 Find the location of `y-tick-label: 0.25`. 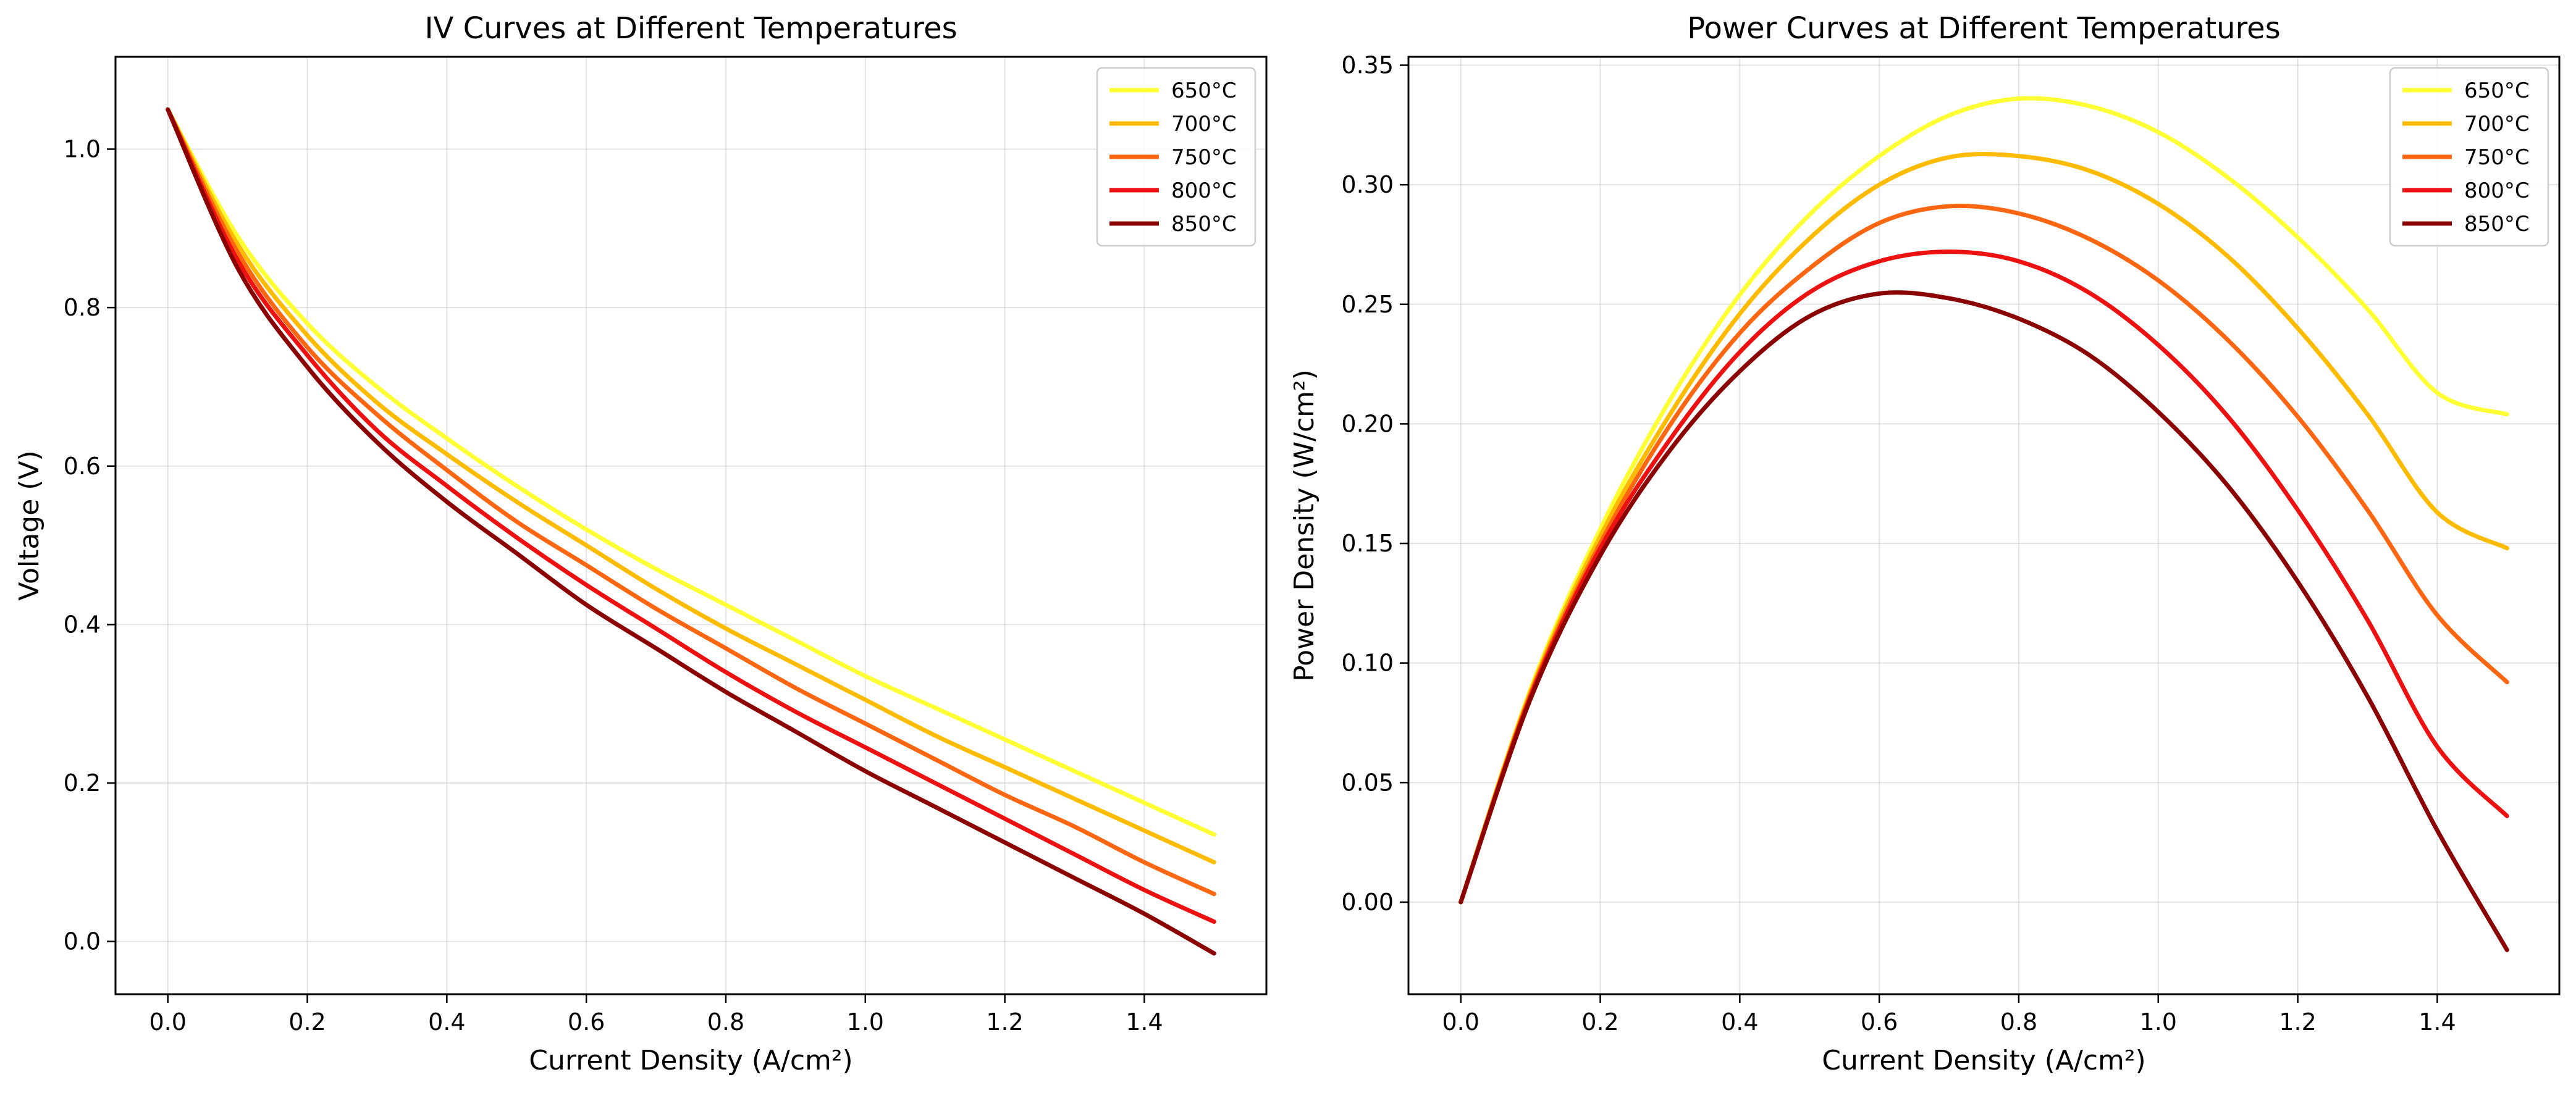

y-tick-label: 0.25 is located at coordinates (1367, 304).